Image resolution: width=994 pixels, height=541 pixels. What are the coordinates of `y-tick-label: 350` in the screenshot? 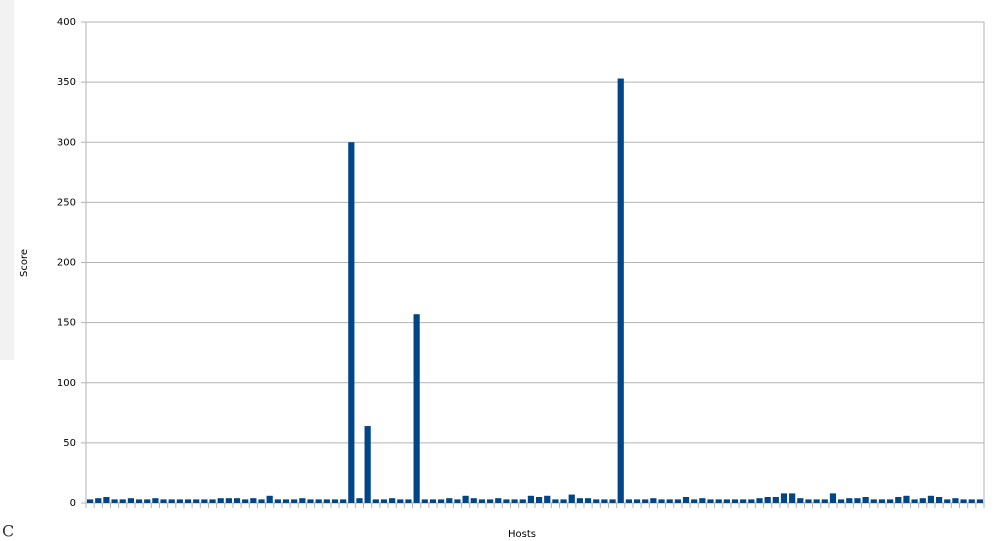 It's located at (66, 82).